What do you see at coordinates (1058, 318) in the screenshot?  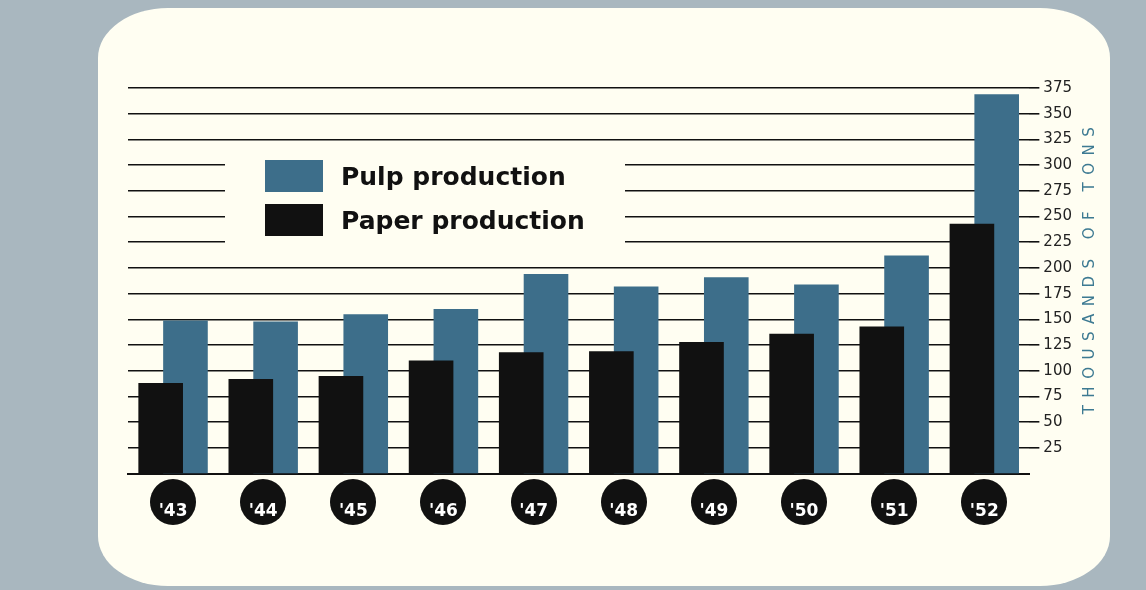 I see `y-tick-label: 150` at bounding box center [1058, 318].